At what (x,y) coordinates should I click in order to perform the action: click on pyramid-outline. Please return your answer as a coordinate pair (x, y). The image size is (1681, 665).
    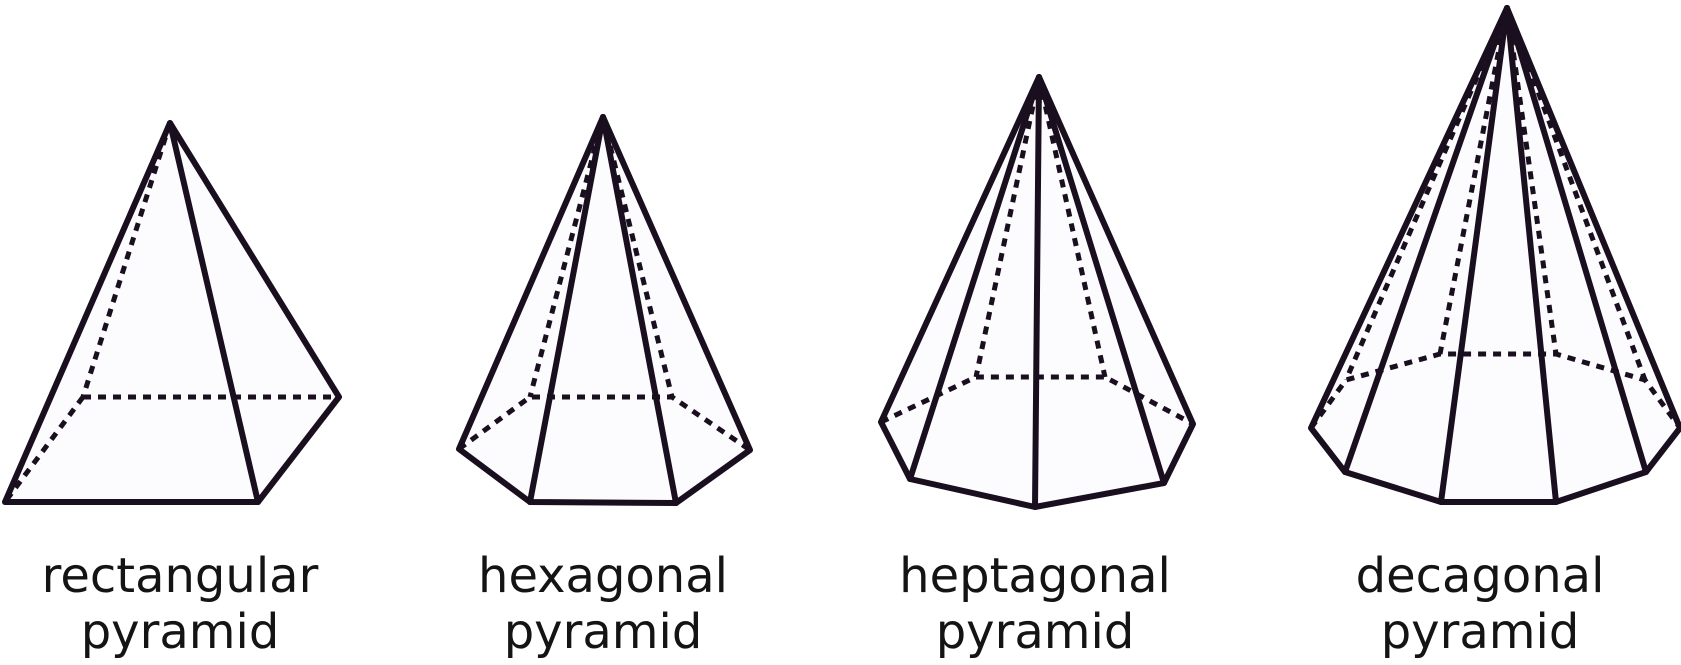
    Looking at the image, I should click on (604, 310).